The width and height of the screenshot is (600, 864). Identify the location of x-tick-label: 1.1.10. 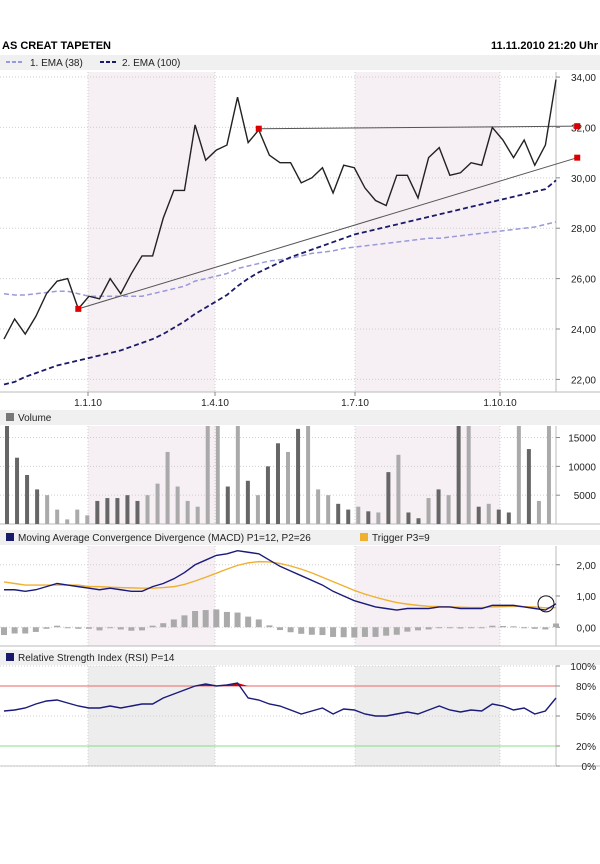
(88, 403).